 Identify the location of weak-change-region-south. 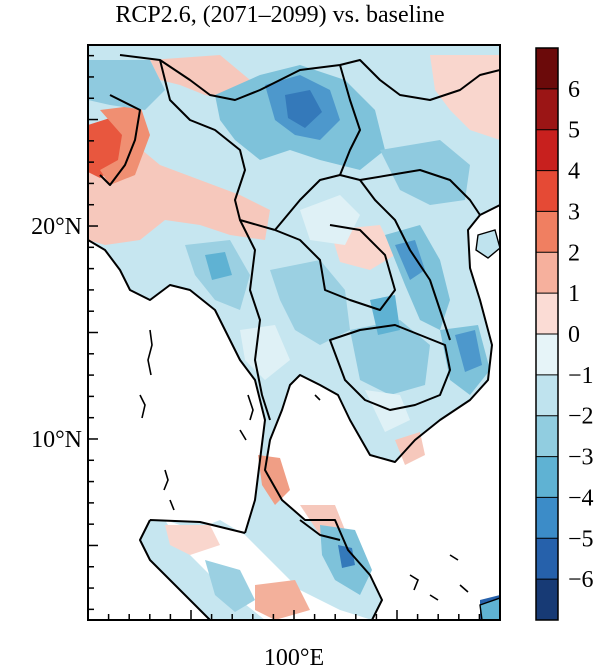
(387, 411).